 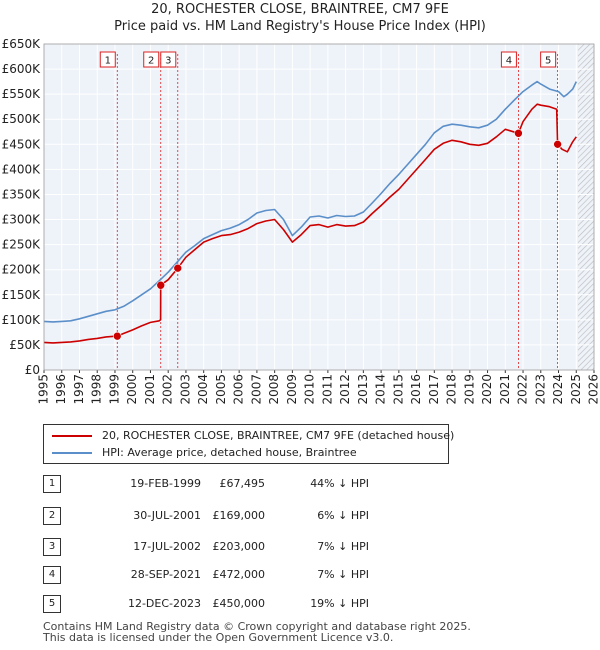 I want to click on y-tick-label: £300K, so click(x=22, y=220).